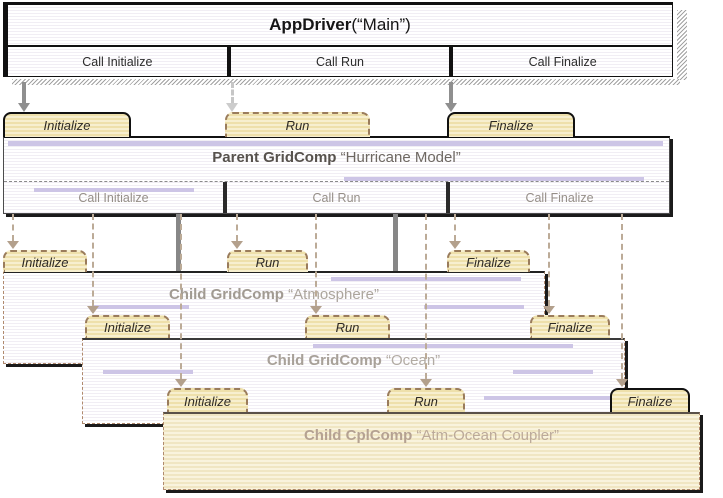 This screenshot has width=723, height=498. I want to click on coupler-tab-finalize: Finalize, so click(650, 400).